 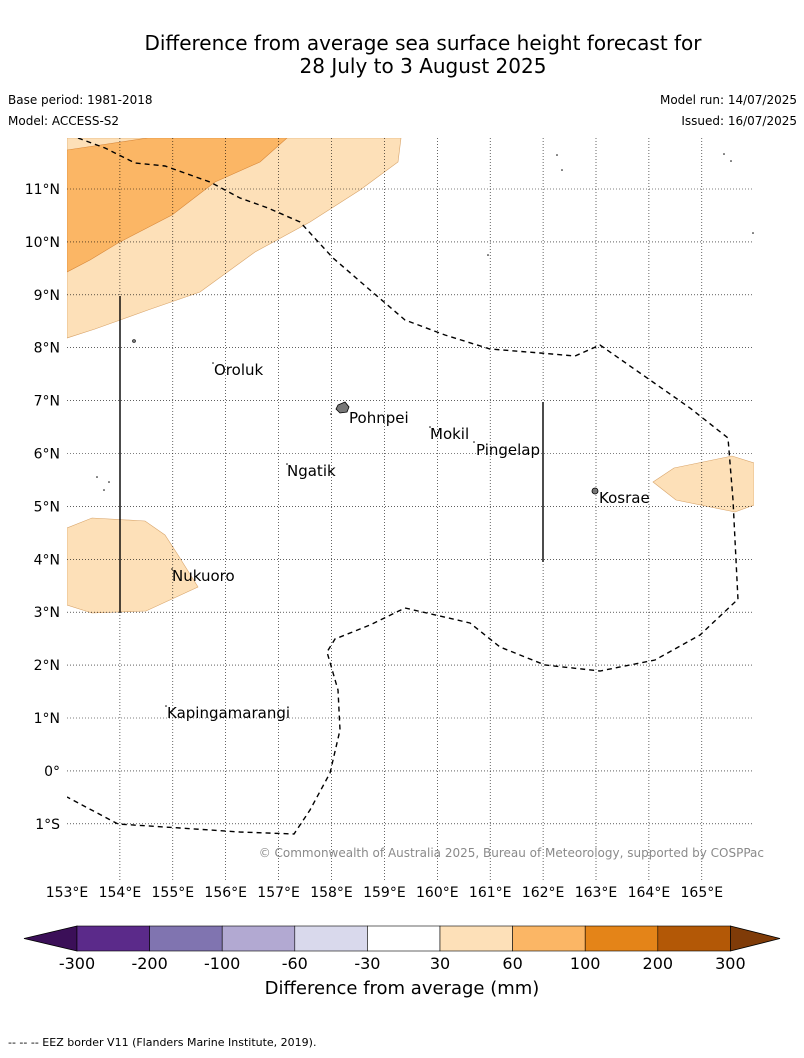 I want to click on pohnpei-island, so click(x=342, y=407).